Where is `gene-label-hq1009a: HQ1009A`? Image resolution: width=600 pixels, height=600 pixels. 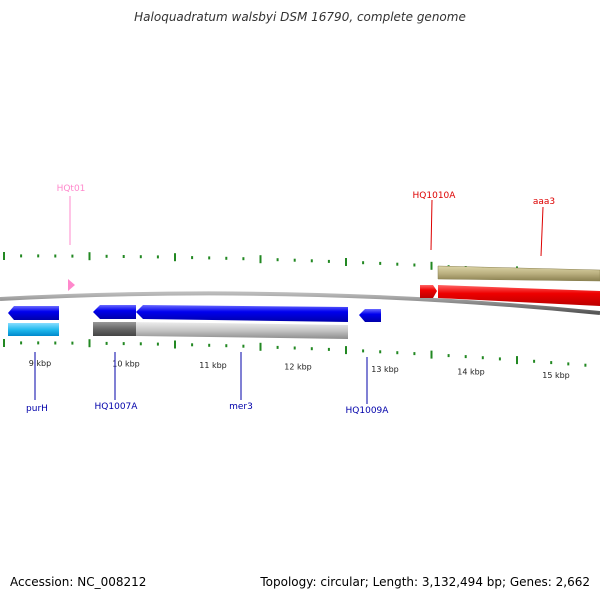
gene-label-hq1009a: HQ1009A is located at coordinates (368, 411).